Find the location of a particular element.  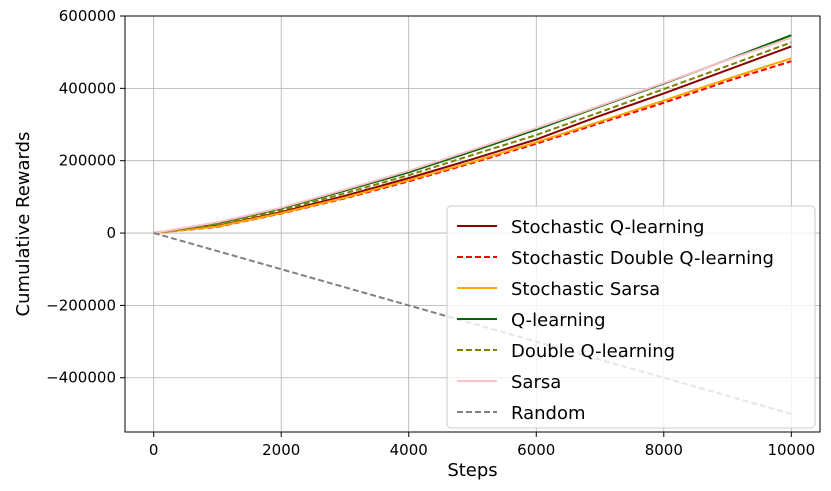

y-tick-label: 400000 is located at coordinates (87, 88).